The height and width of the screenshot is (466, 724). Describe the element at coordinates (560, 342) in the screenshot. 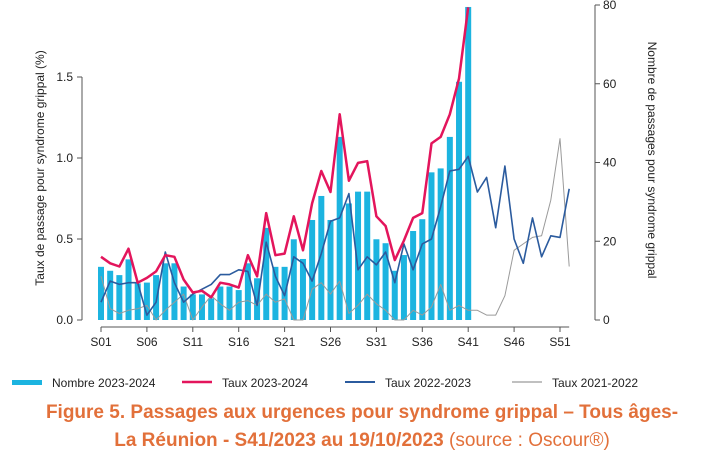

I see `x-tick-label: S51` at that location.